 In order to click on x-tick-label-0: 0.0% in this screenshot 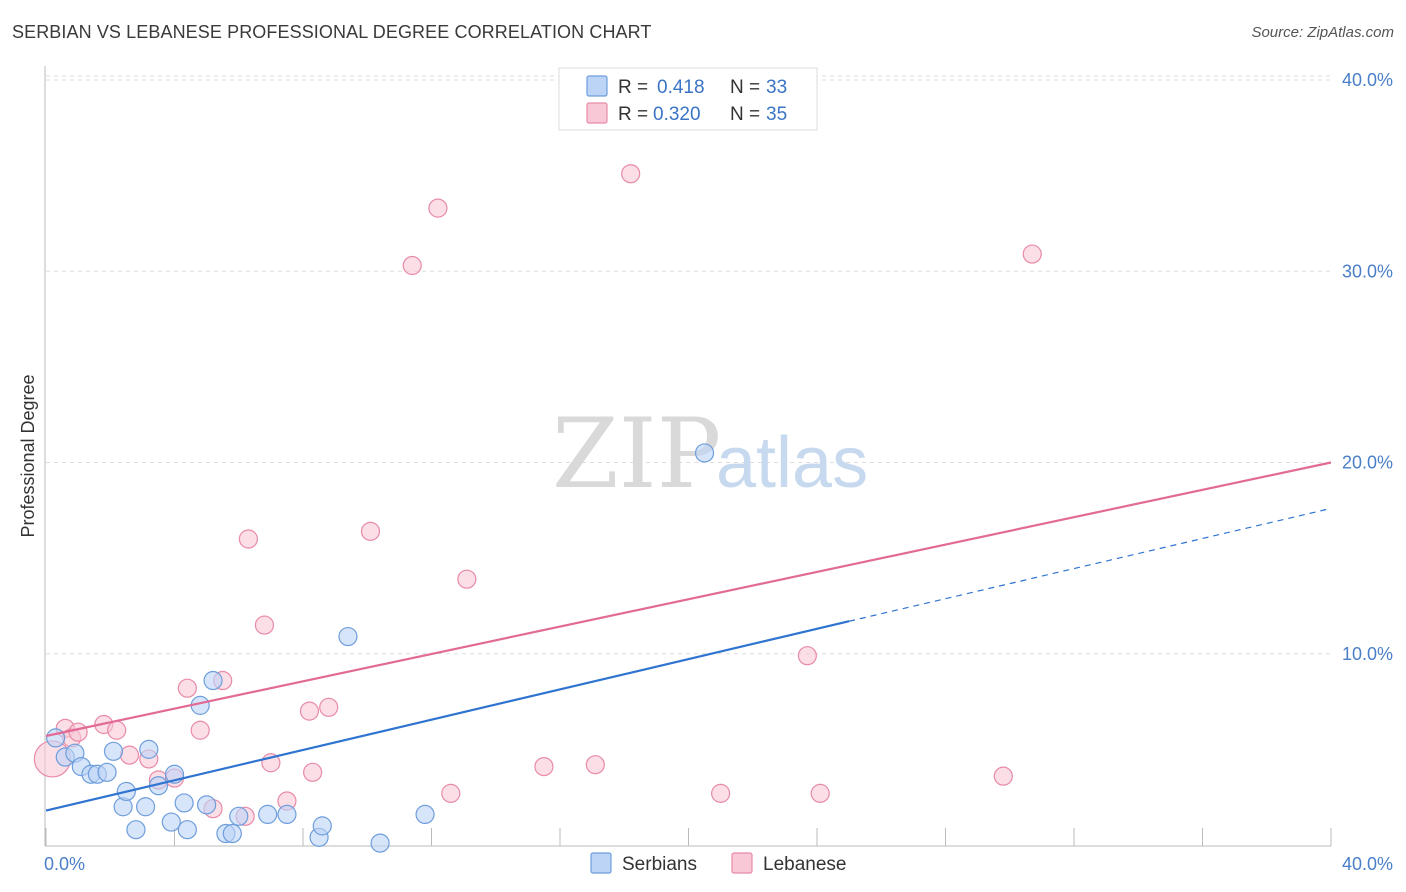, I will do `click(64, 864)`.